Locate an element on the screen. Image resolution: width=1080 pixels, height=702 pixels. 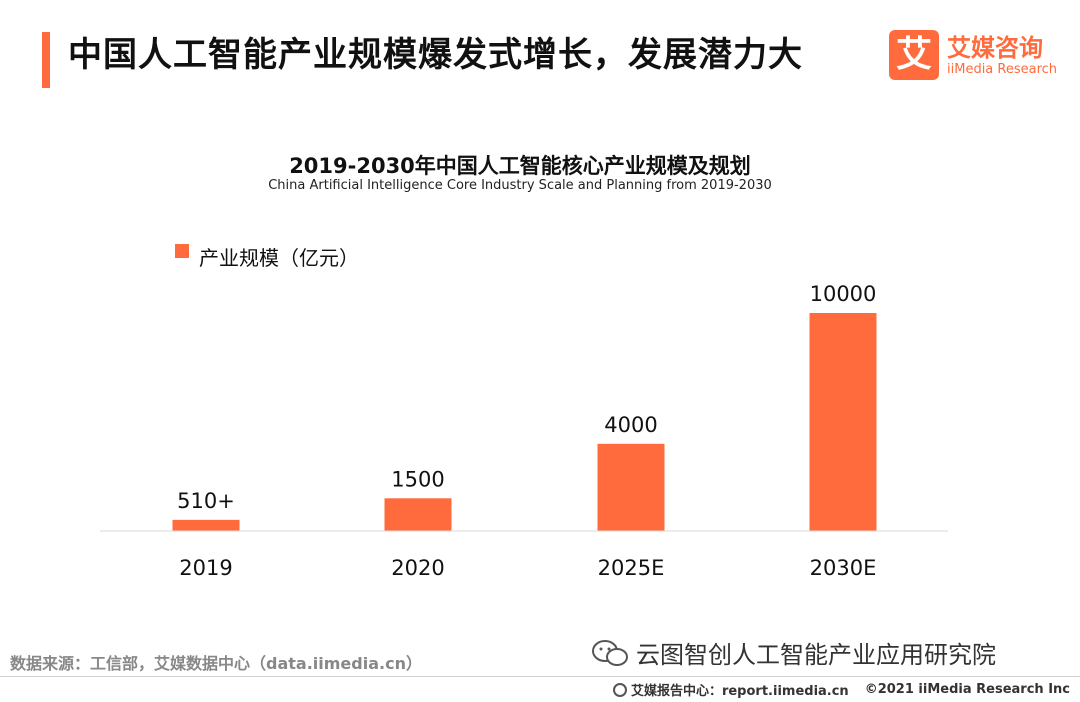
brand-logo: 艾 艾媒咨询 iiMedia Research is located at coordinates (979, 56).